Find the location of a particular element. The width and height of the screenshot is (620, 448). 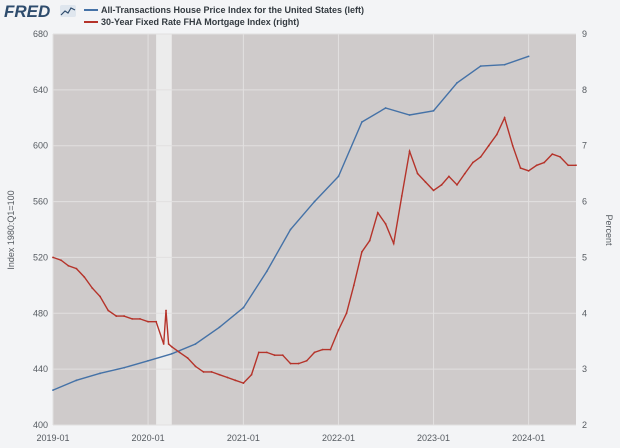

y-right-tick-label: 3 is located at coordinates (584, 369).